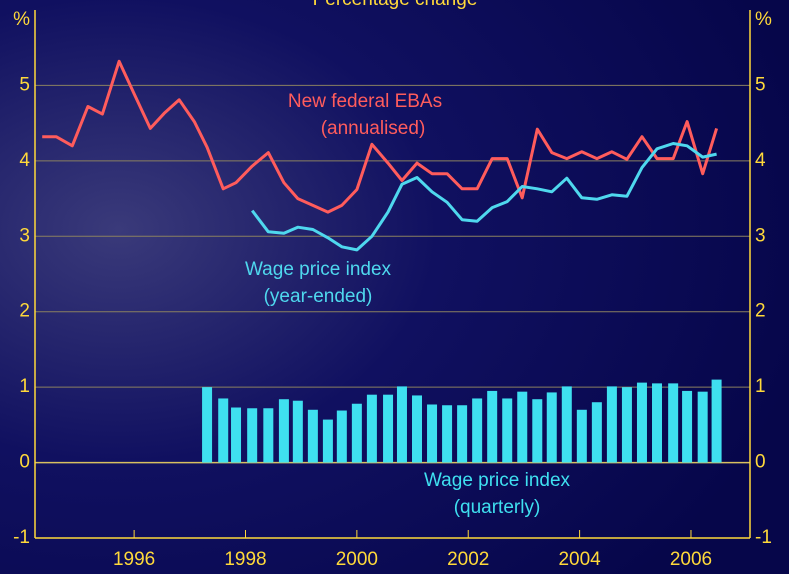 Image resolution: width=789 pixels, height=574 pixels. Describe the element at coordinates (484, 197) in the screenshot. I see `line` at that location.